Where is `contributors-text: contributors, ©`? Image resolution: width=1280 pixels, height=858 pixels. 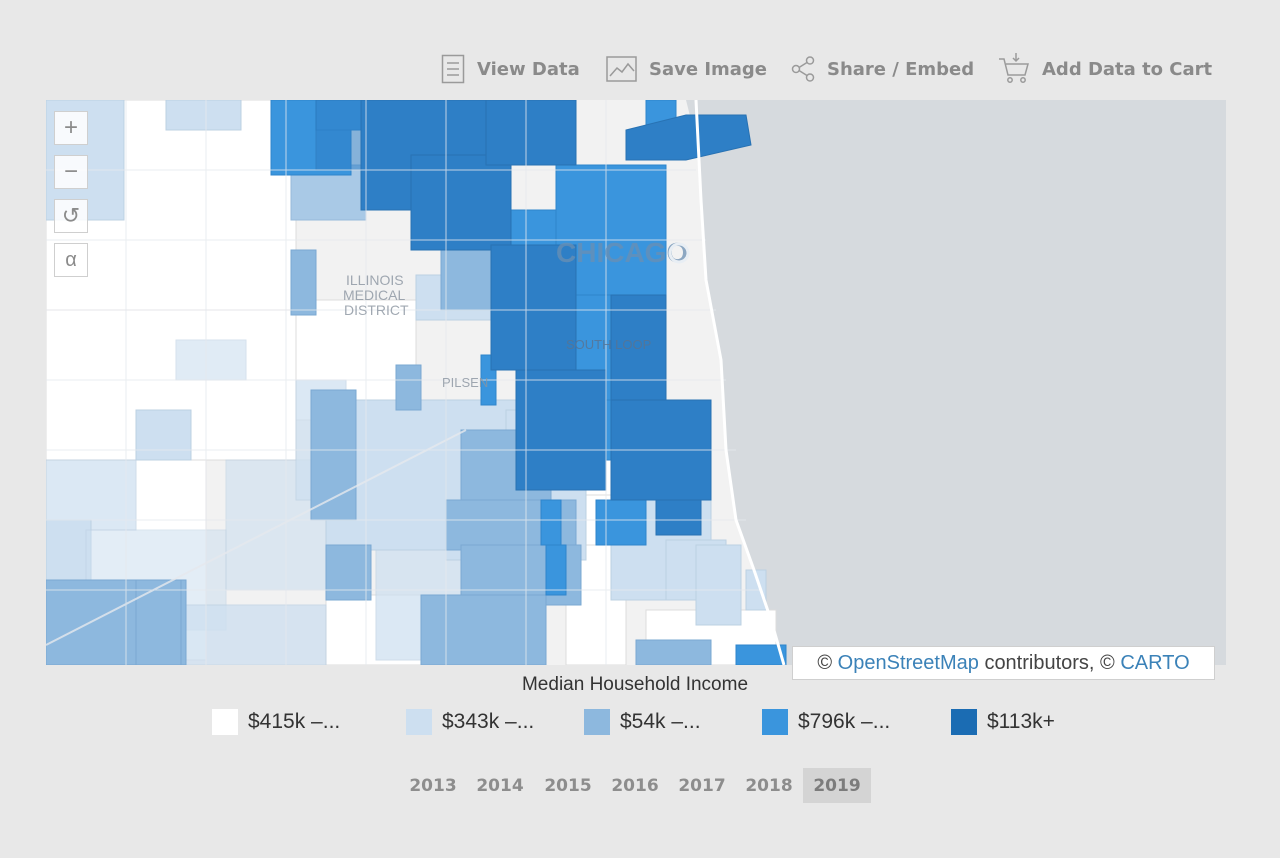
contributors-text: contributors, © is located at coordinates (1049, 662).